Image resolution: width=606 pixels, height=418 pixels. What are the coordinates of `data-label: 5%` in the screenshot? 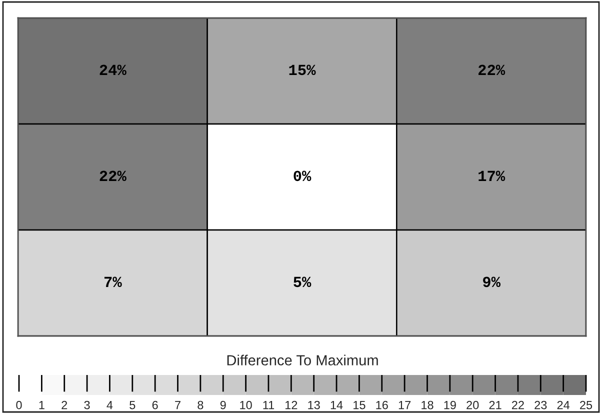 It's located at (303, 282).